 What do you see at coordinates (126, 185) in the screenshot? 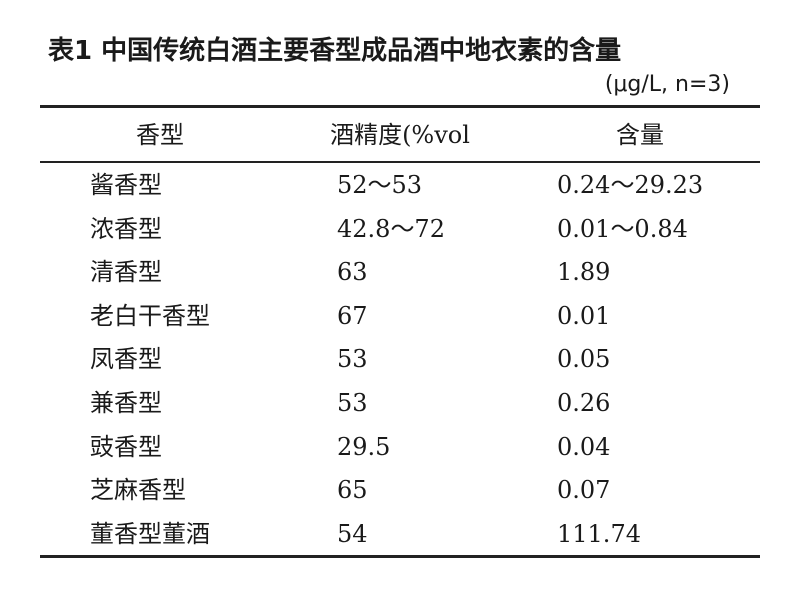
I see `table-cell: 酱香型` at bounding box center [126, 185].